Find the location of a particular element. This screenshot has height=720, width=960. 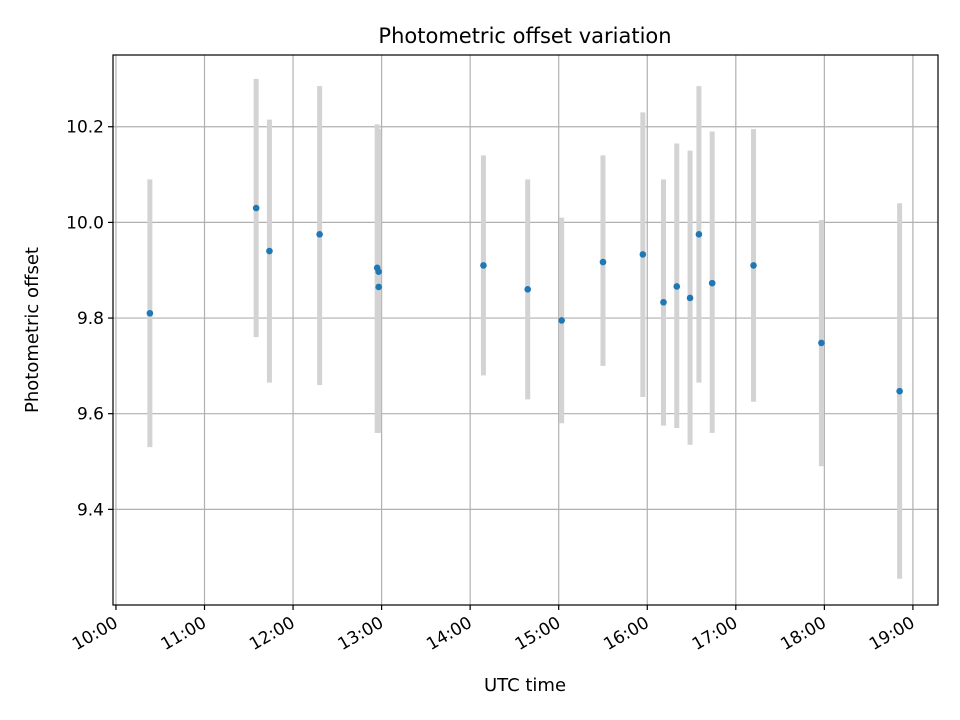

y-tick-label: 10.2 is located at coordinates (85, 128).